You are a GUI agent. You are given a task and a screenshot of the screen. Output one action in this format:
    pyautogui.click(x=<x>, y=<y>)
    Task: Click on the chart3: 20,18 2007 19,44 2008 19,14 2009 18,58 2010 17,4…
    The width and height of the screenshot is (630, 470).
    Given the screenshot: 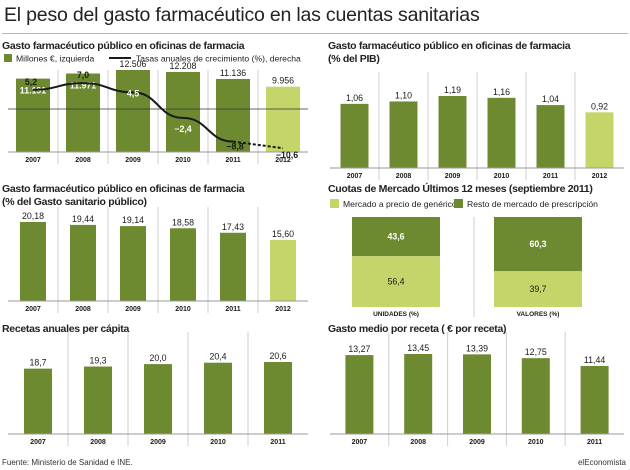 What is the action you would take?
    pyautogui.click(x=158, y=260)
    